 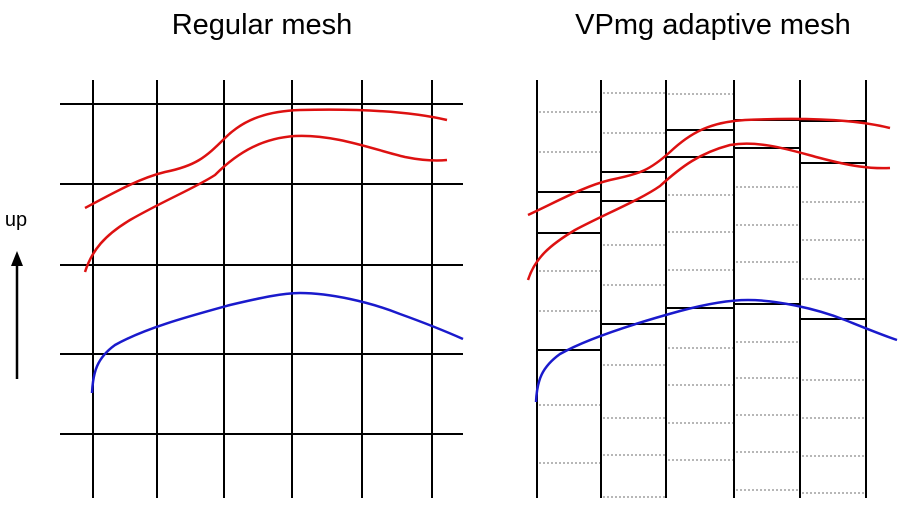 What do you see at coordinates (16, 220) in the screenshot?
I see `up-label: up` at bounding box center [16, 220].